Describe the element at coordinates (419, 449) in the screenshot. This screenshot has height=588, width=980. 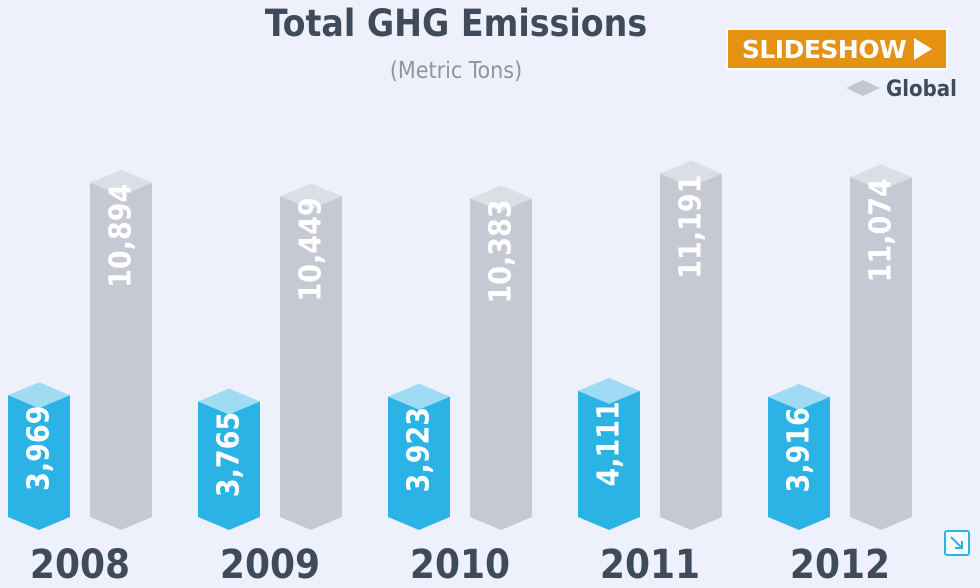
I see `bar-local-2010-value-label: 3,923` at that location.